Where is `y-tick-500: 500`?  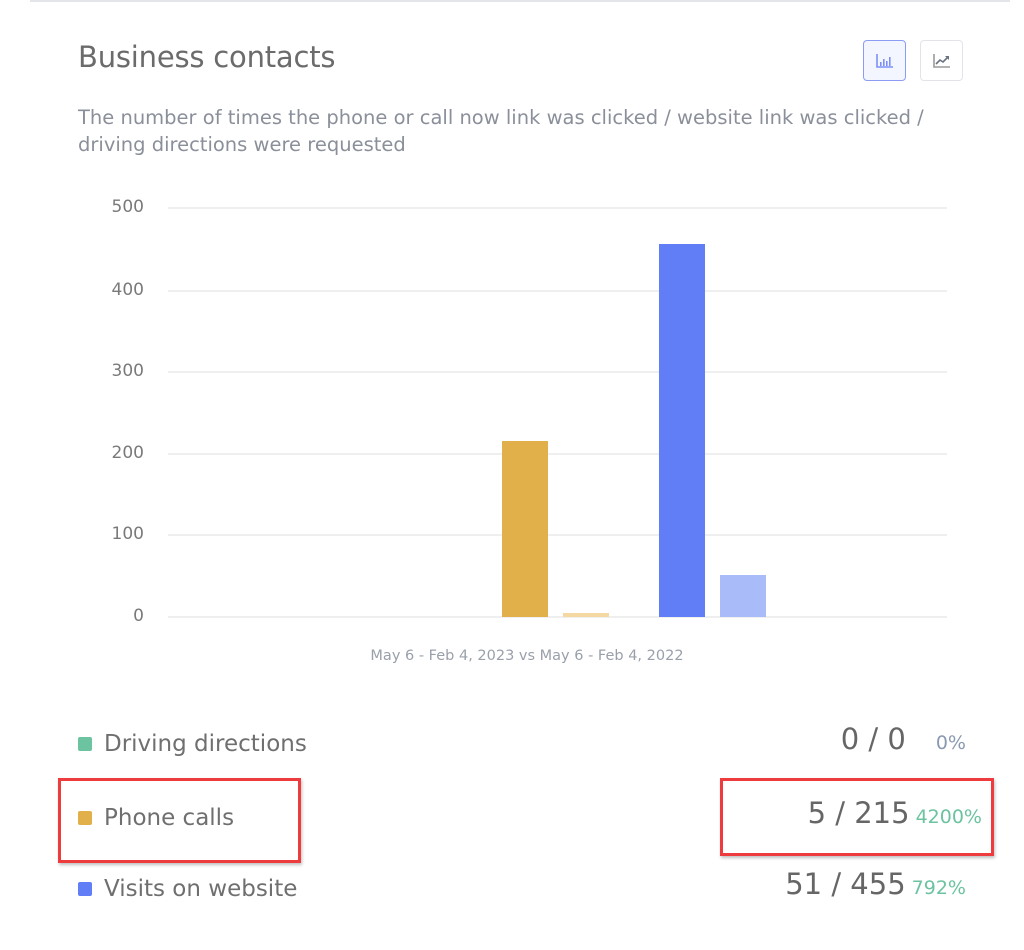
y-tick-500: 500 is located at coordinates (127, 207).